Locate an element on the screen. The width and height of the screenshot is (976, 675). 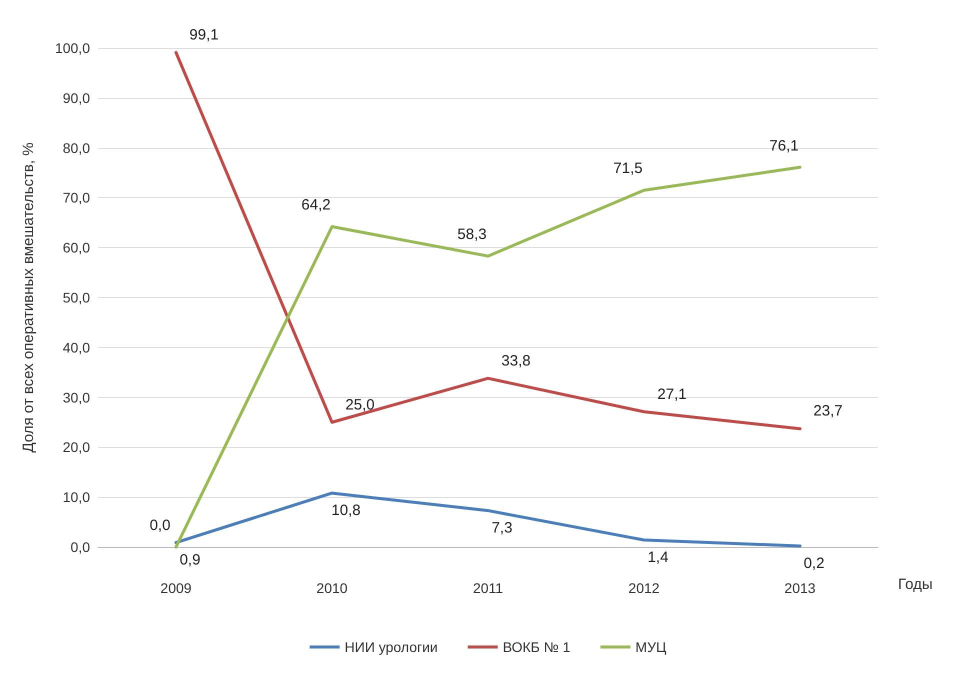
x-axis-title: Годы is located at coordinates (915, 584).